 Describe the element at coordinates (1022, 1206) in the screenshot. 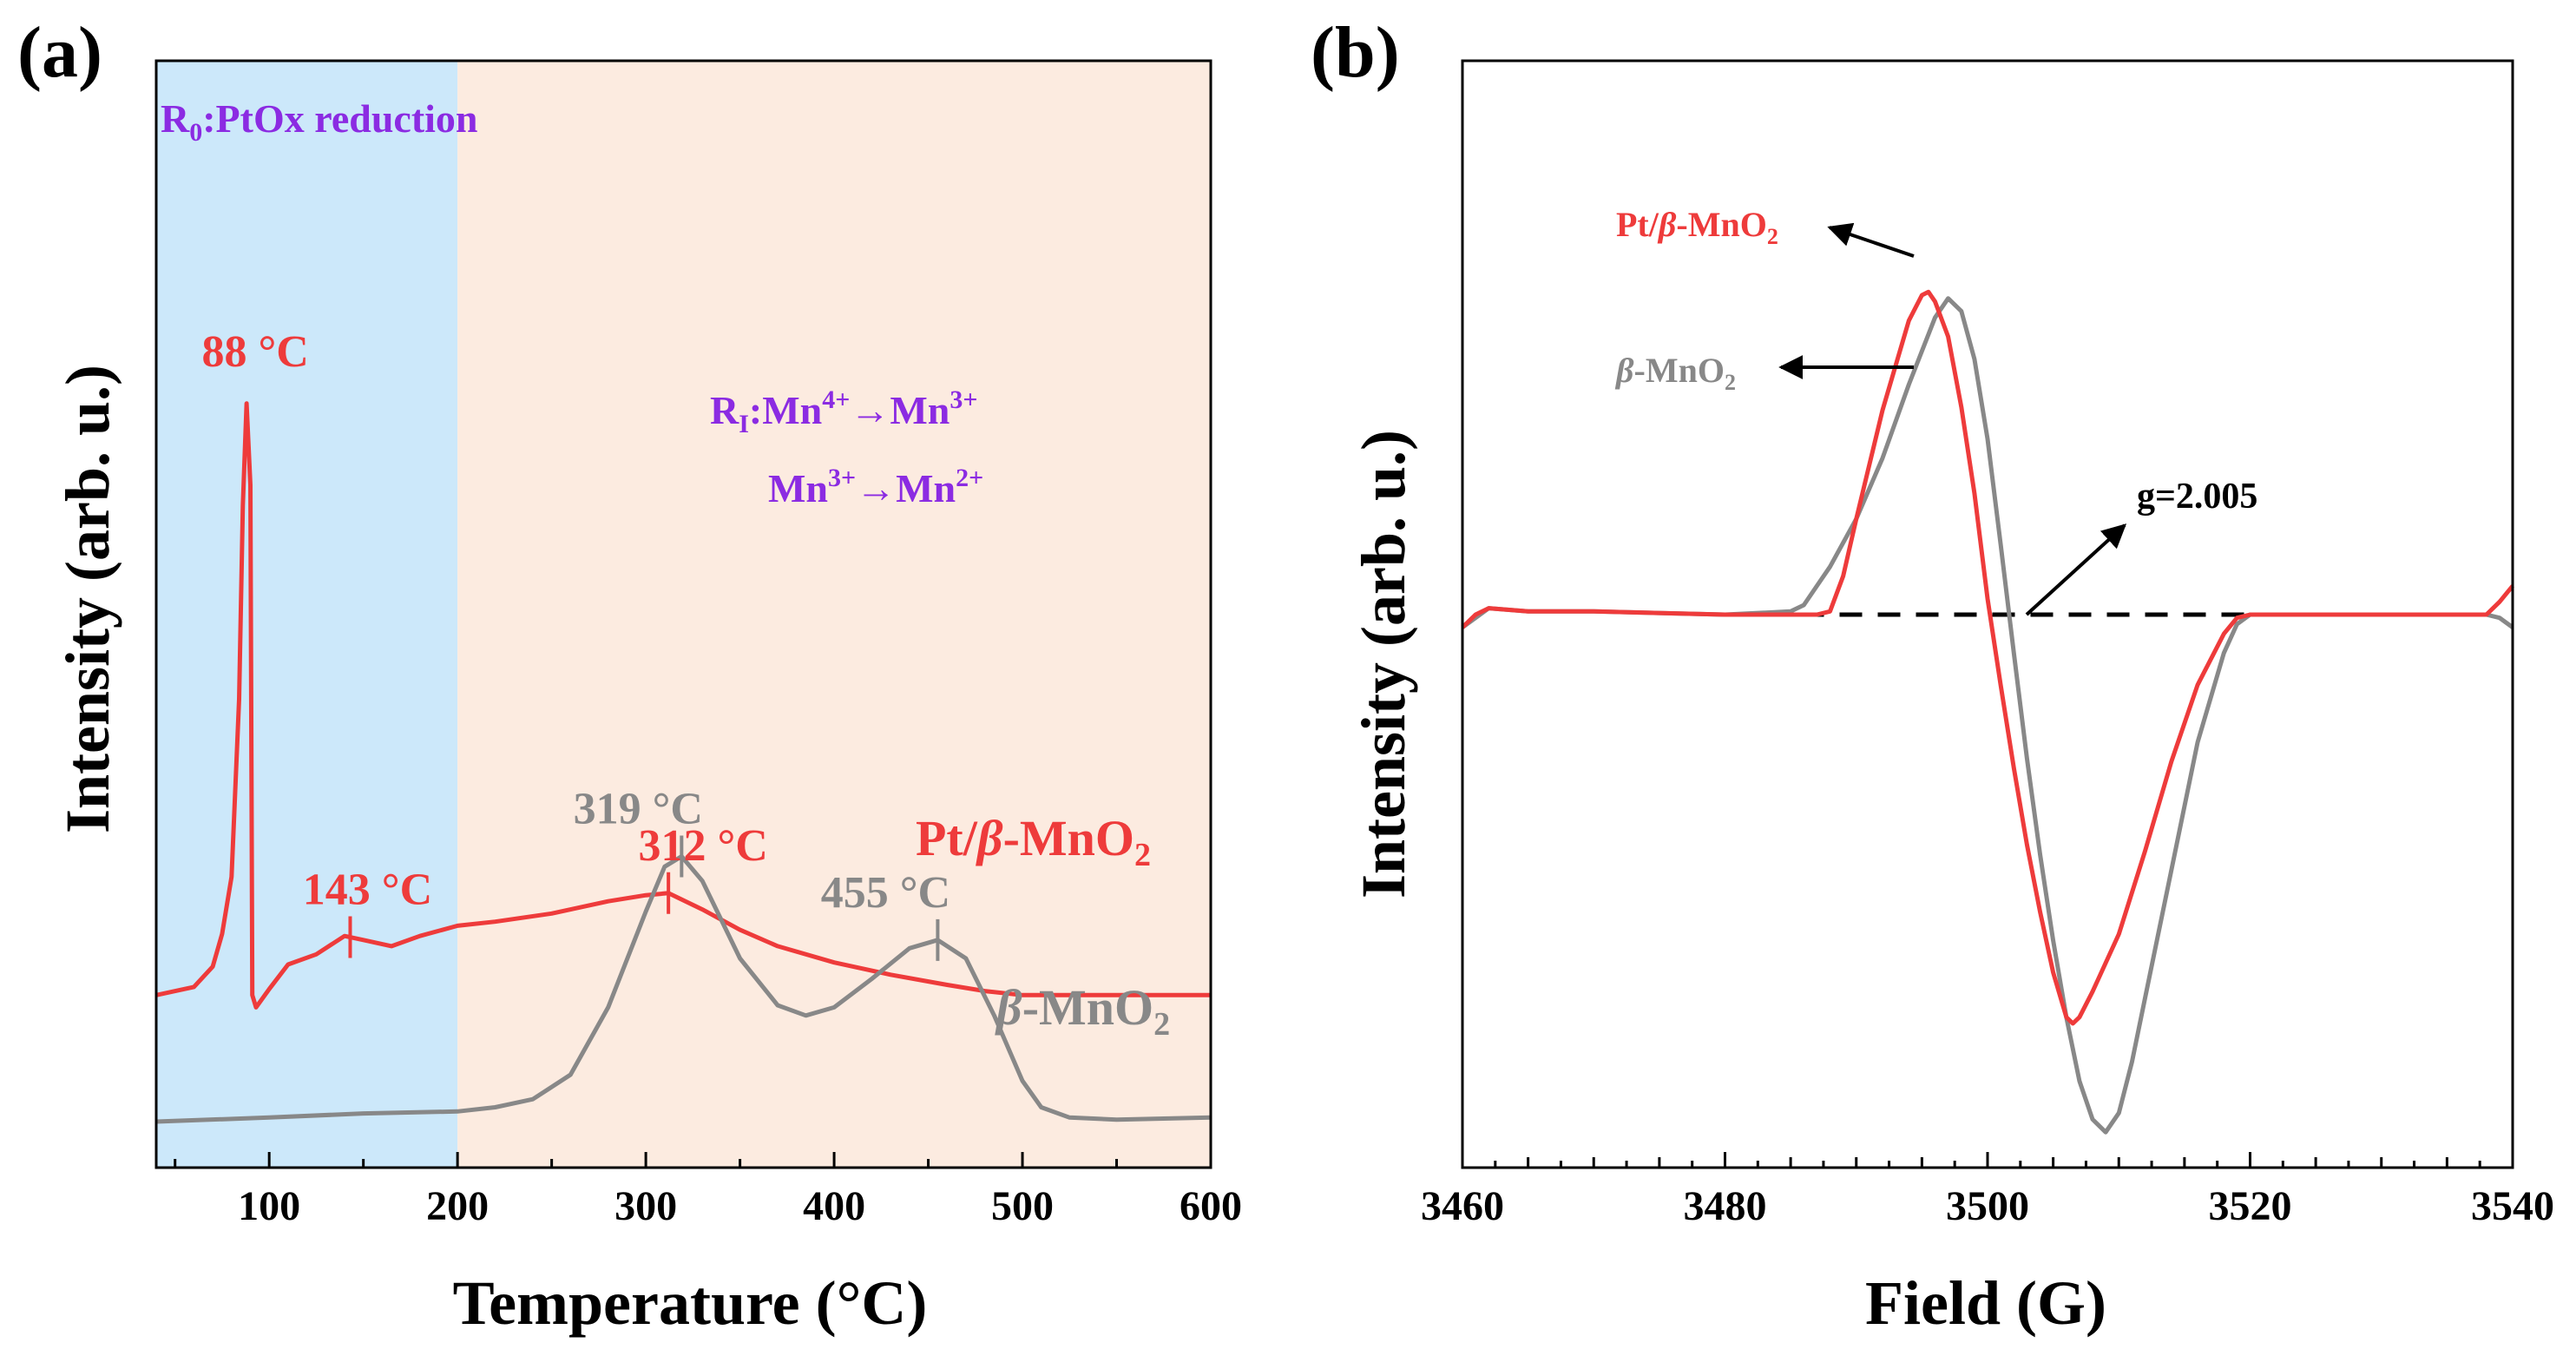

I see `panel-a-tick-label-4: 500` at that location.